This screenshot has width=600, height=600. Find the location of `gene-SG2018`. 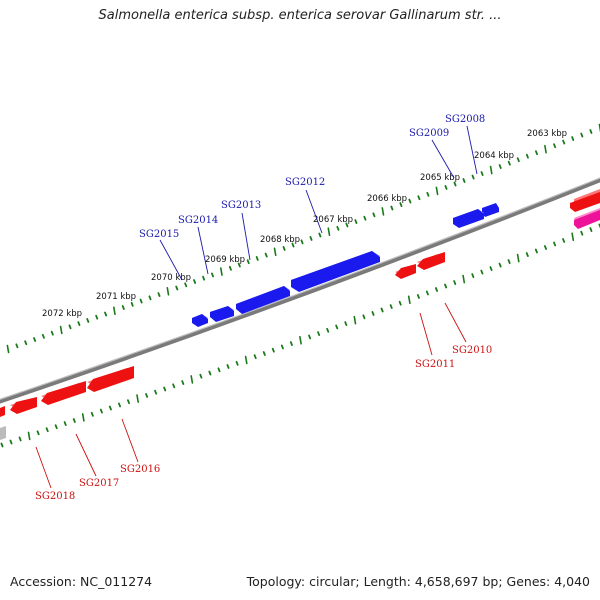

gene-SG2018 is located at coordinates (23, 405).